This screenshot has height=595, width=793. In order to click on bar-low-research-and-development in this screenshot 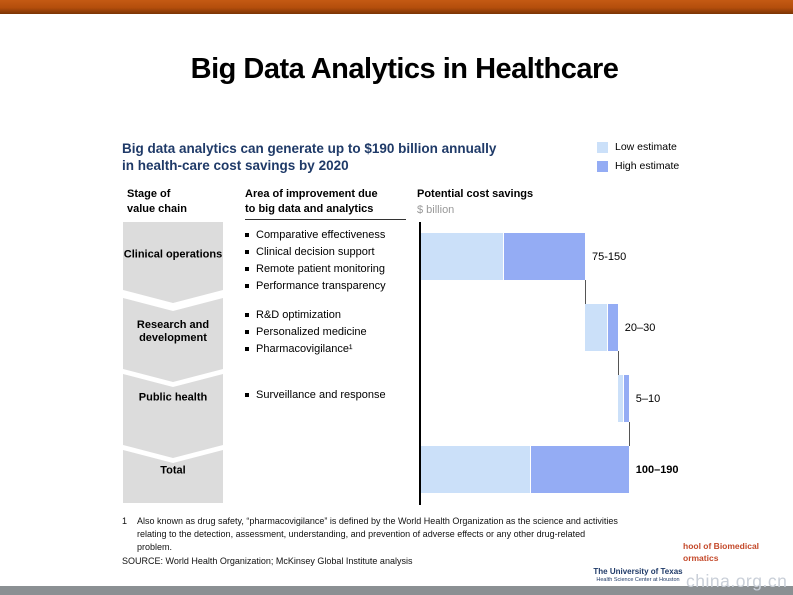, I will do `click(595, 327)`.